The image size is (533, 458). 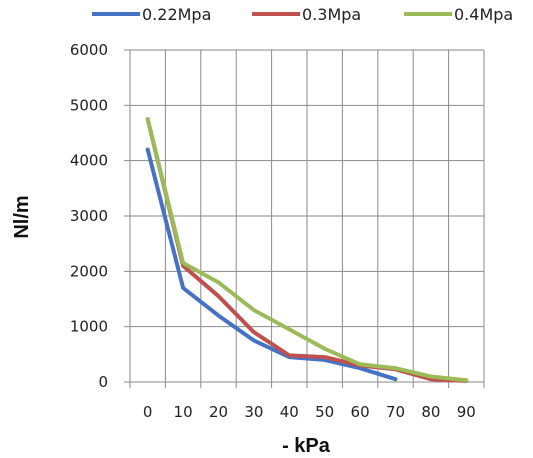 I want to click on legend-label: 0.3Mpa, so click(x=331, y=14).